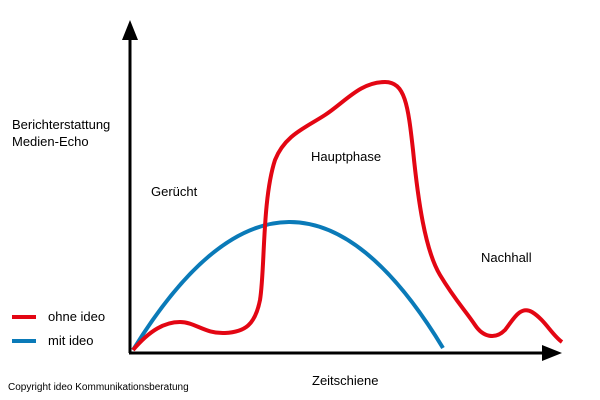 Image resolution: width=600 pixels, height=400 pixels. What do you see at coordinates (76, 316) in the screenshot?
I see `legend-label: ohne ideo` at bounding box center [76, 316].